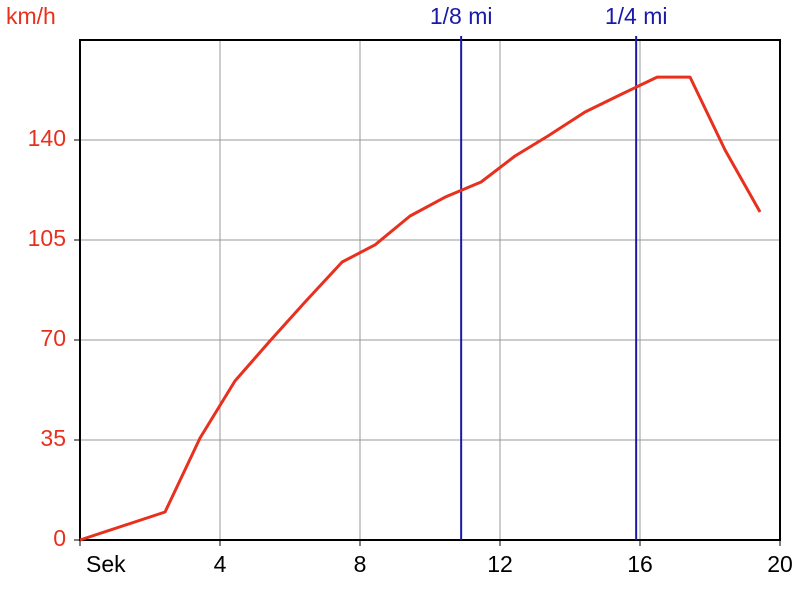 This screenshot has width=800, height=600. Describe the element at coordinates (106, 564) in the screenshot. I see `x-tick-label: Sek` at that location.